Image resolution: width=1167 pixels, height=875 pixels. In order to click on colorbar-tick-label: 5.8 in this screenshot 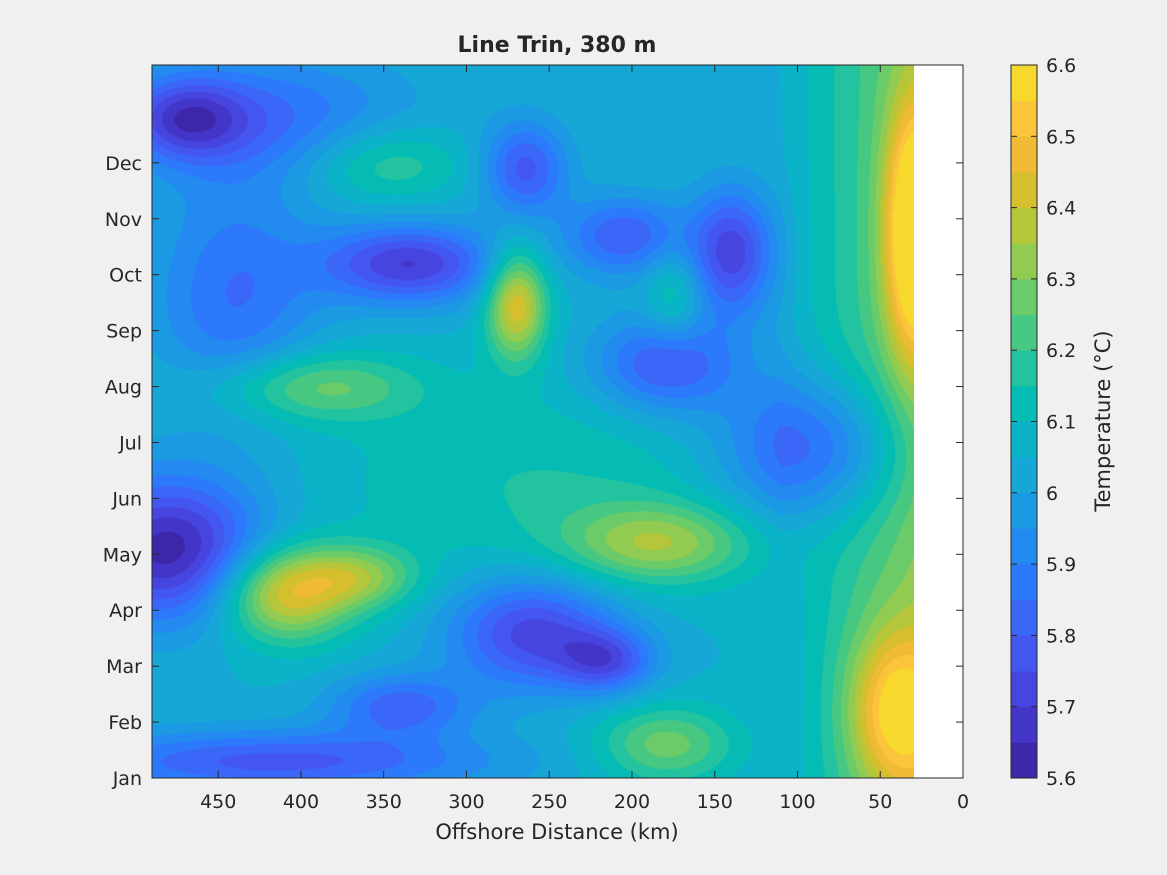, I will do `click(1061, 636)`.